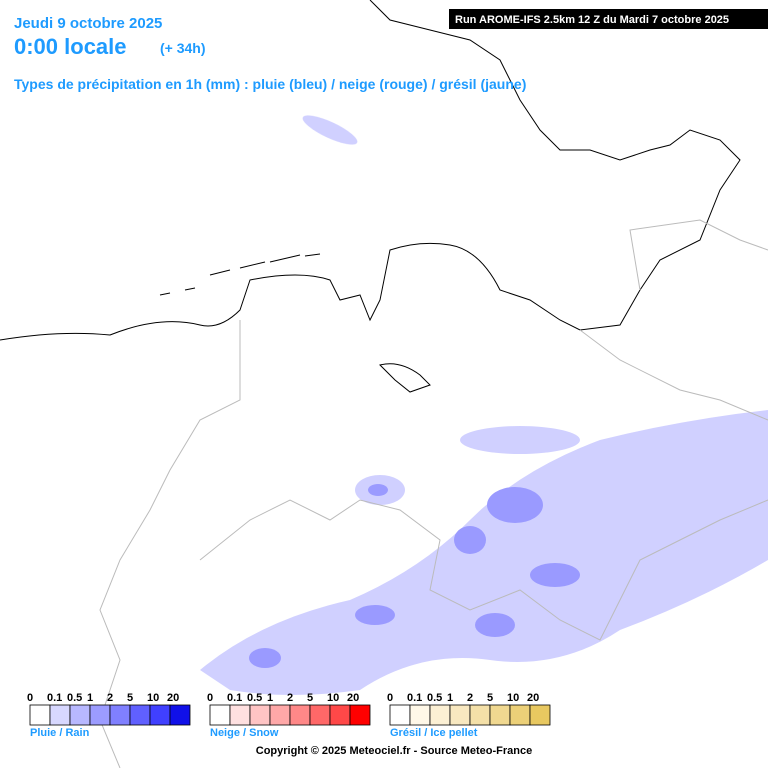 This screenshot has width=768, height=768. What do you see at coordinates (60, 733) in the screenshot?
I see `legend-label: Pluie / Rain` at bounding box center [60, 733].